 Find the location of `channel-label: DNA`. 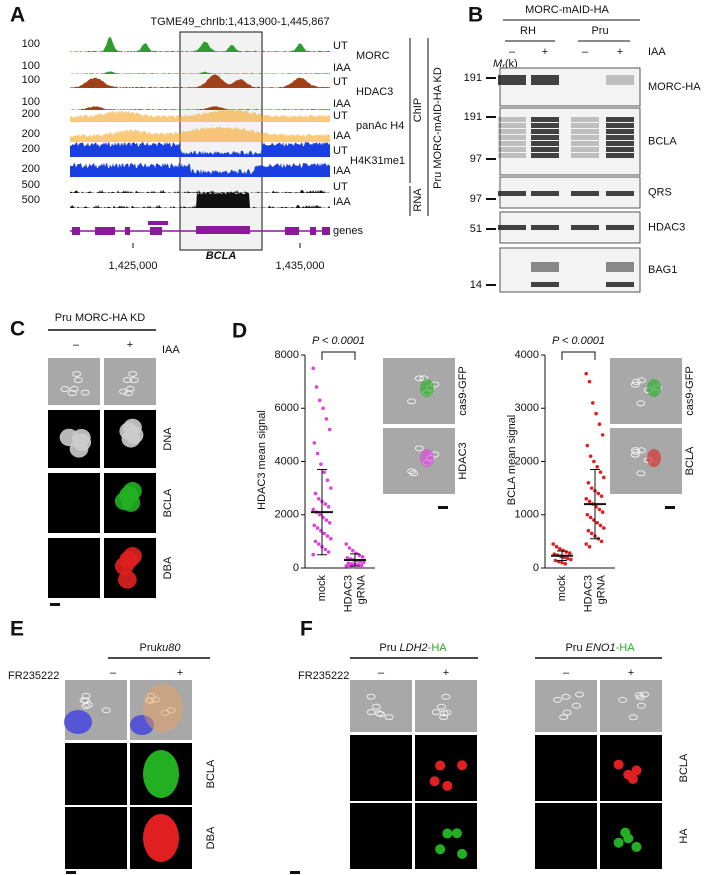

channel-label: DNA is located at coordinates (168, 439).